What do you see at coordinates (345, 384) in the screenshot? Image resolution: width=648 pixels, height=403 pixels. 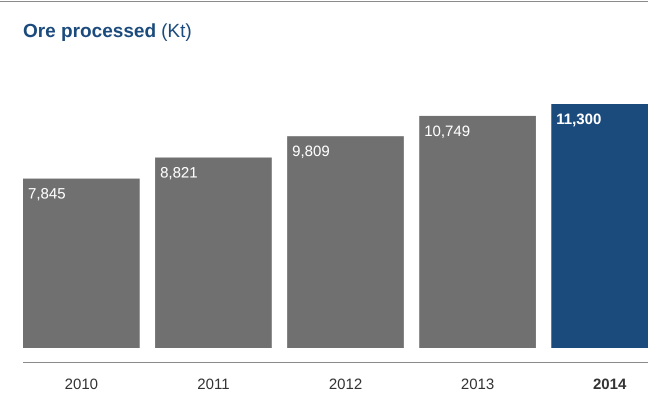 I see `x-tick-label: 2012` at bounding box center [345, 384].